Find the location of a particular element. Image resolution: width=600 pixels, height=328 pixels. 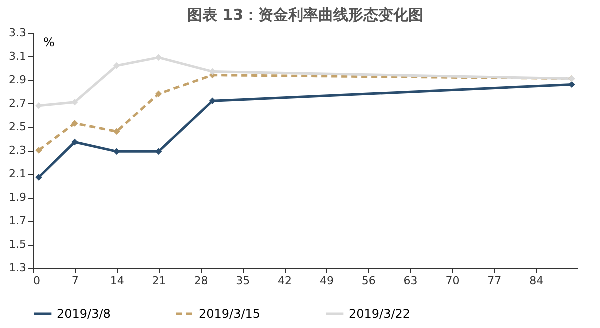

x-tick-label: 77 is located at coordinates (495, 281).